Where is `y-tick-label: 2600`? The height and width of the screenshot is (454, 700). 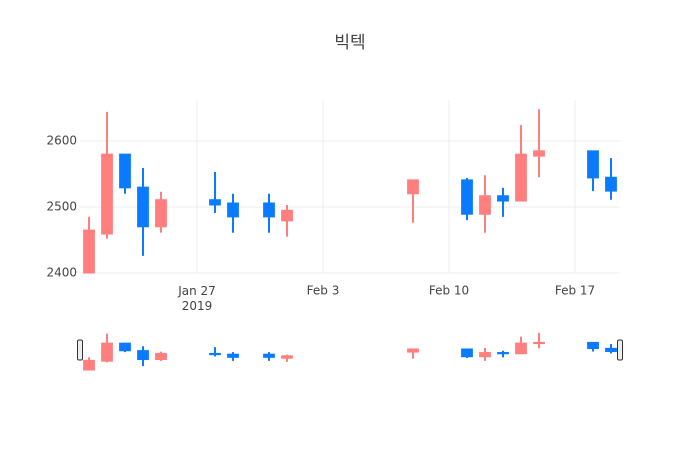
y-tick-label: 2600 is located at coordinates (61, 140).